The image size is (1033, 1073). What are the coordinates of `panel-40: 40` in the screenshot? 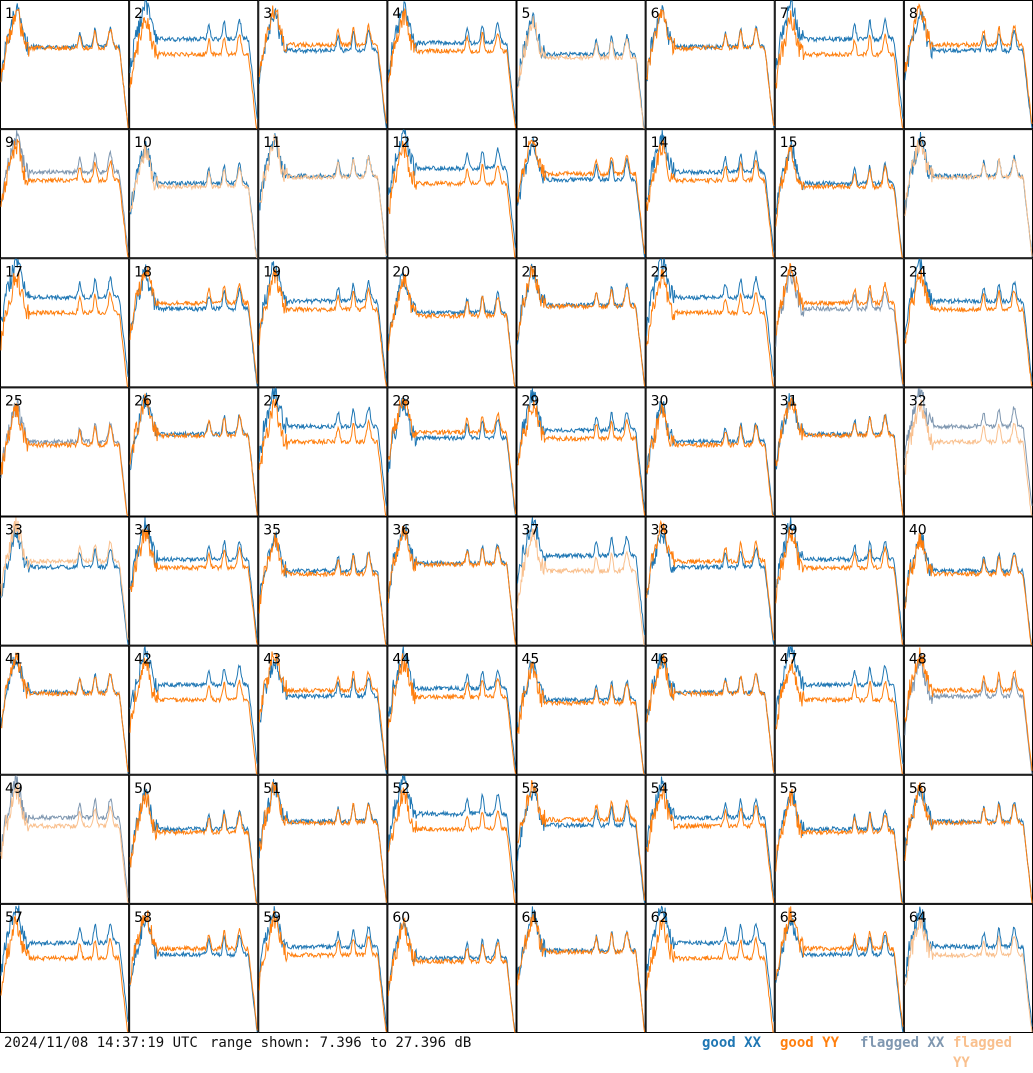 It's located at (968, 581).